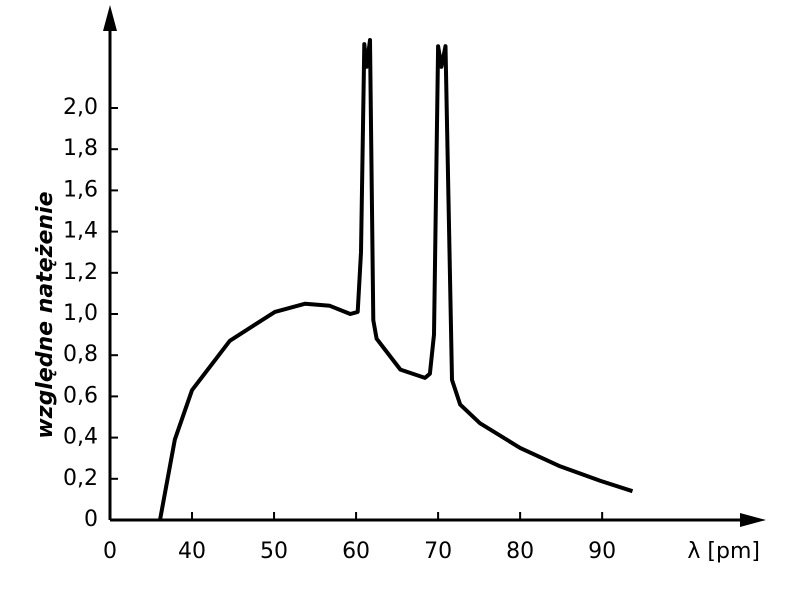 This screenshot has width=800, height=615. What do you see at coordinates (80, 148) in the screenshot?
I see `y-tick-label: 1,8` at bounding box center [80, 148].